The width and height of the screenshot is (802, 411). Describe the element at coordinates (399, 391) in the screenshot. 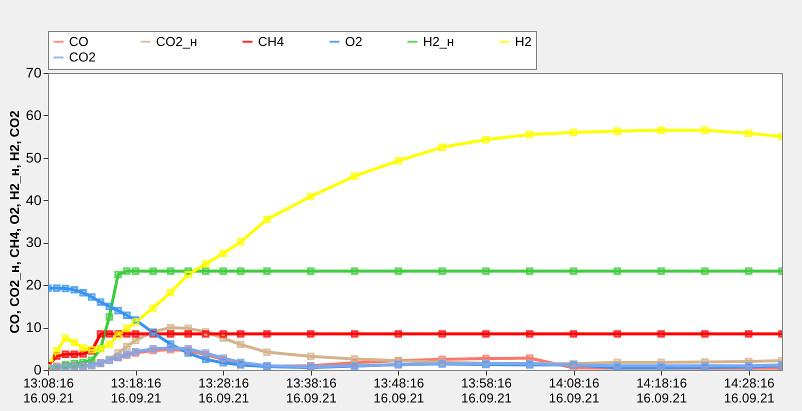

I see `x-tick-label: 13:48:16 16.09.21` at that location.